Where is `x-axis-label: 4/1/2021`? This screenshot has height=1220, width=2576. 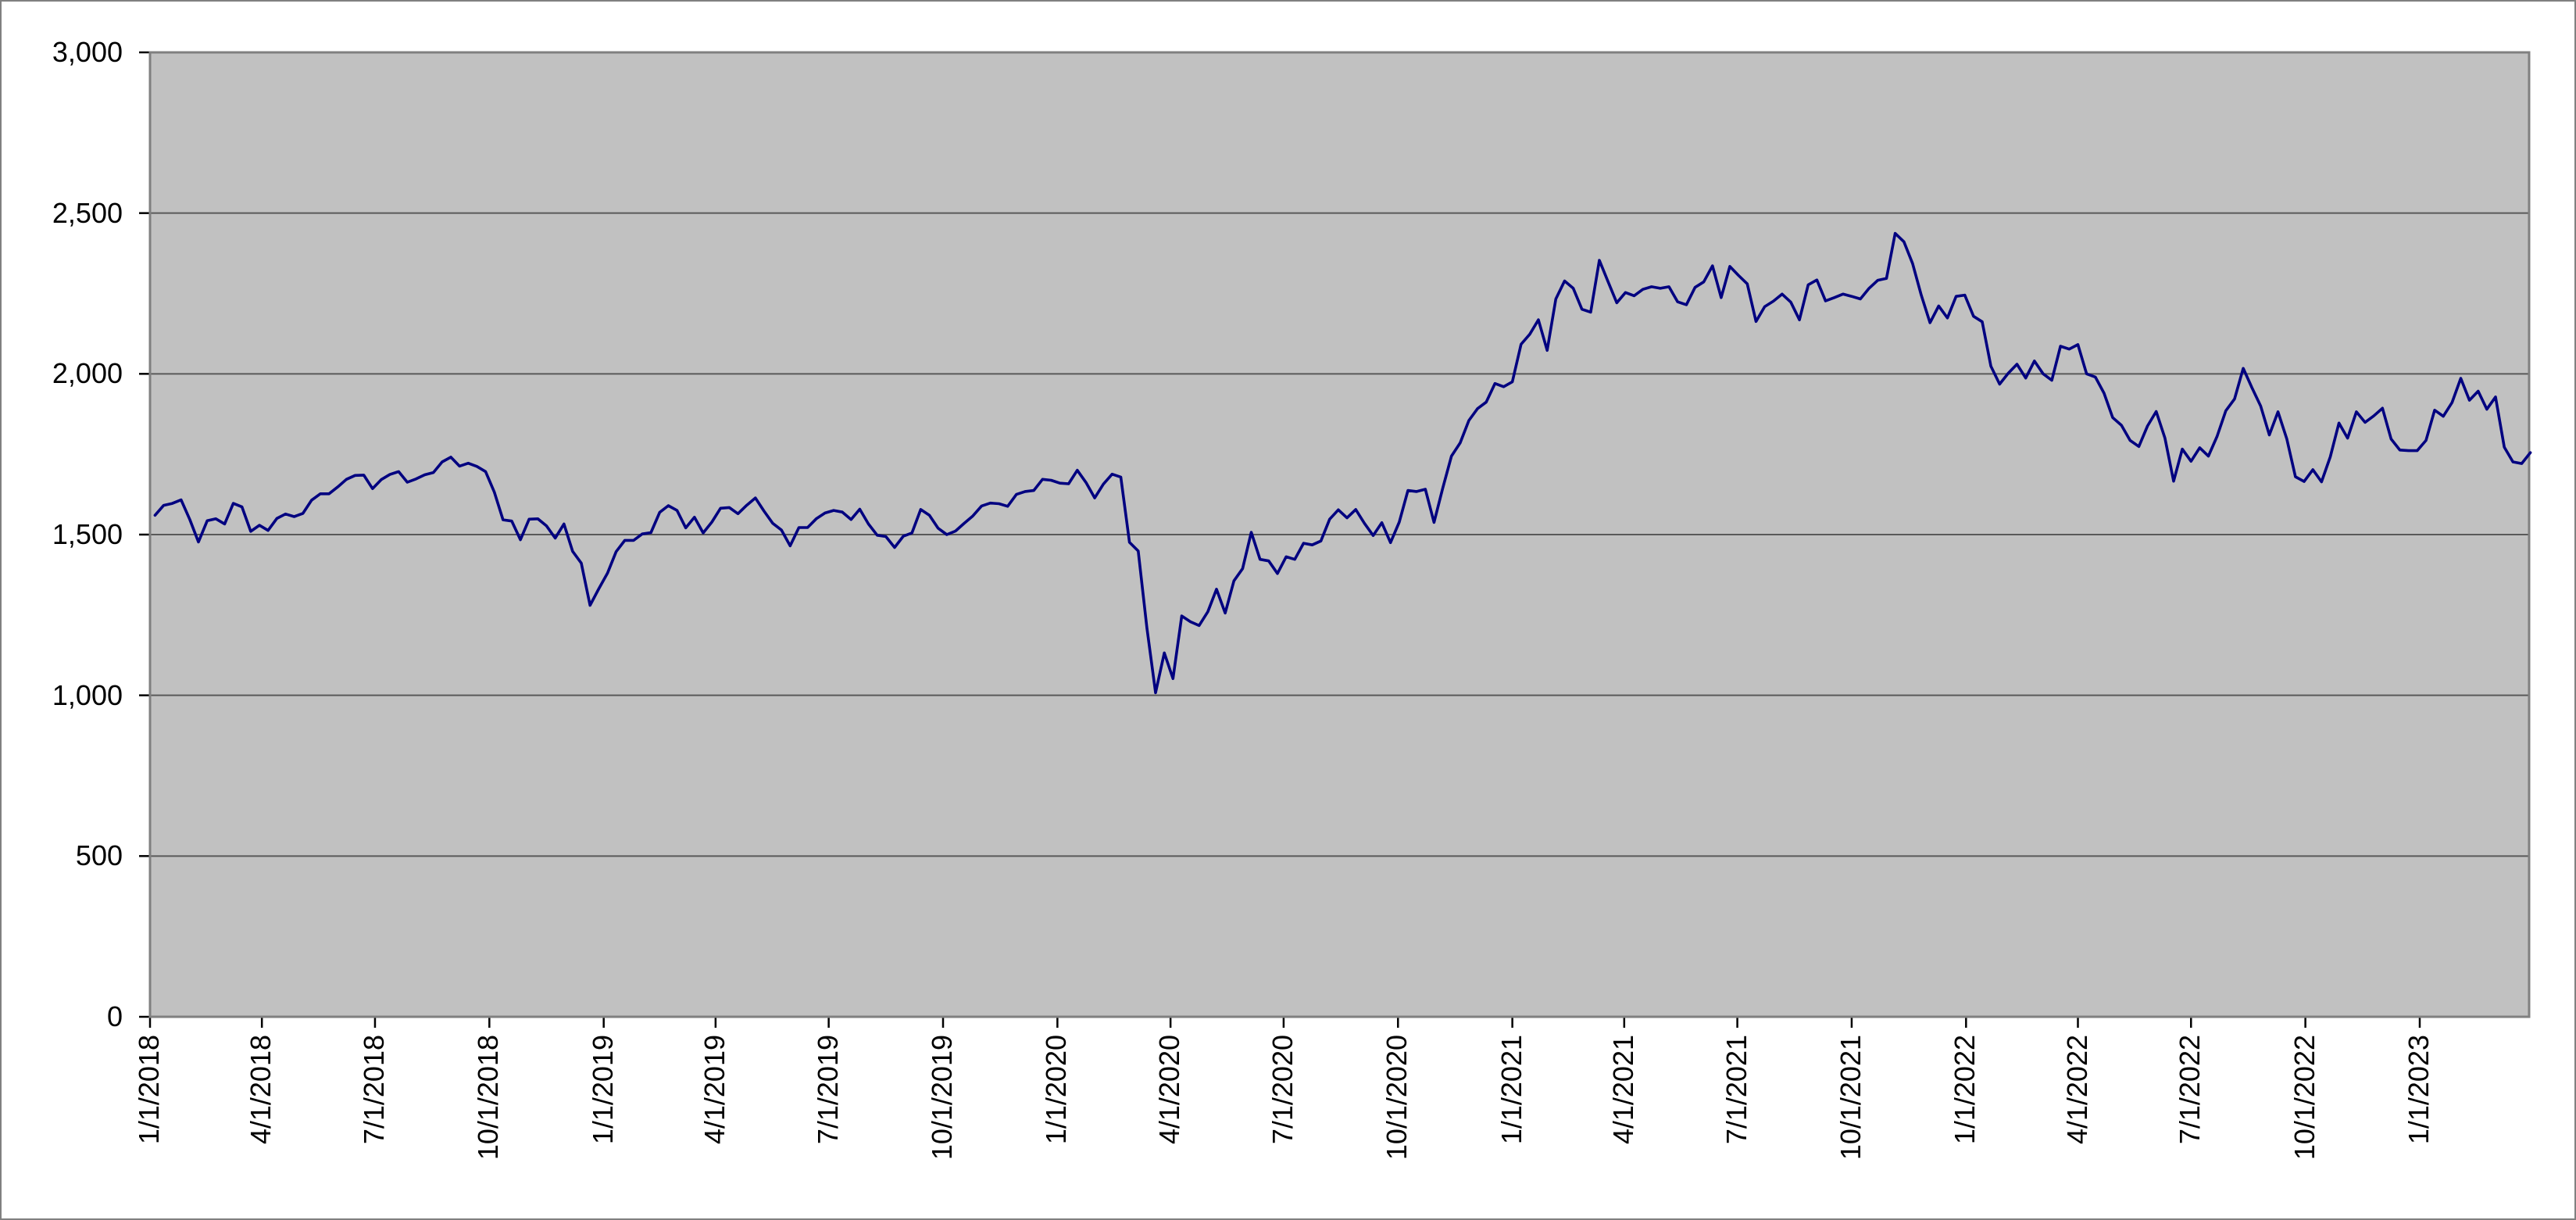 x-axis-label: 4/1/2021 is located at coordinates (1623, 1090).